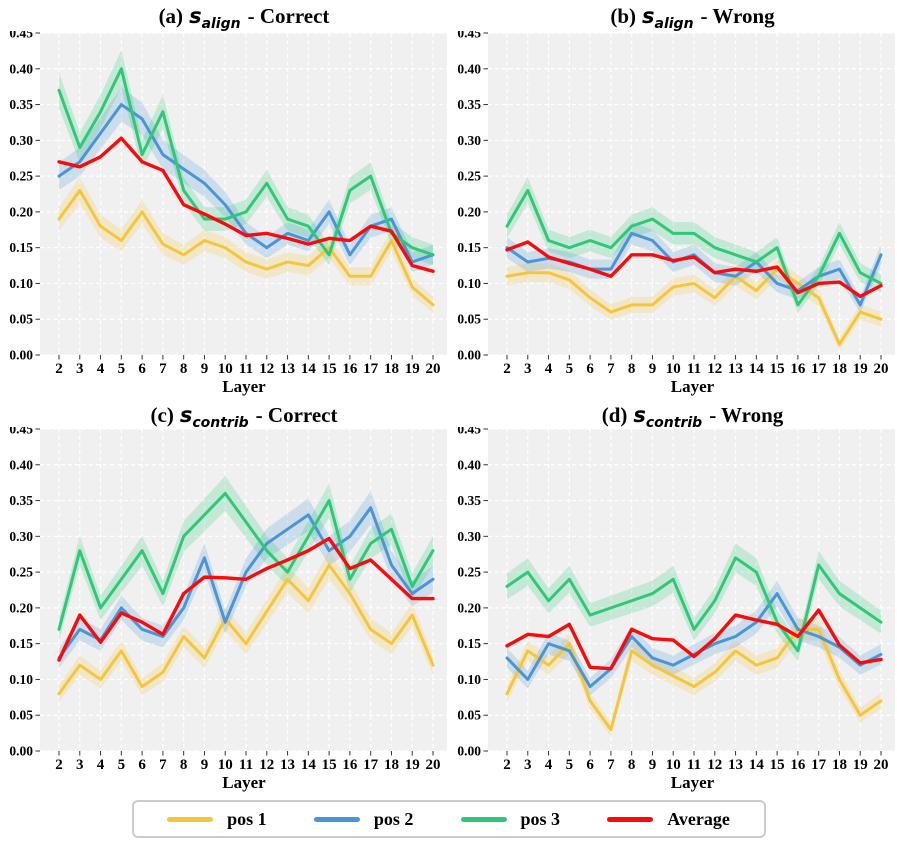  Describe the element at coordinates (630, 819) in the screenshot. I see `legend-swatch-average` at that location.